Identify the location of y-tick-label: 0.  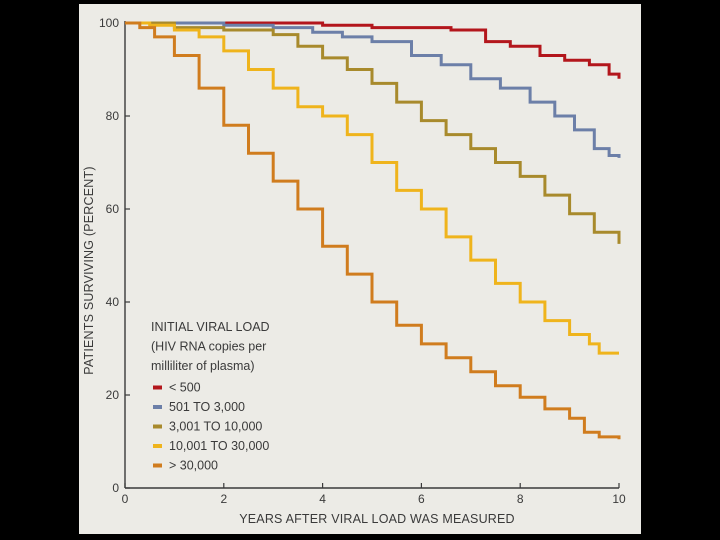
(115, 488).